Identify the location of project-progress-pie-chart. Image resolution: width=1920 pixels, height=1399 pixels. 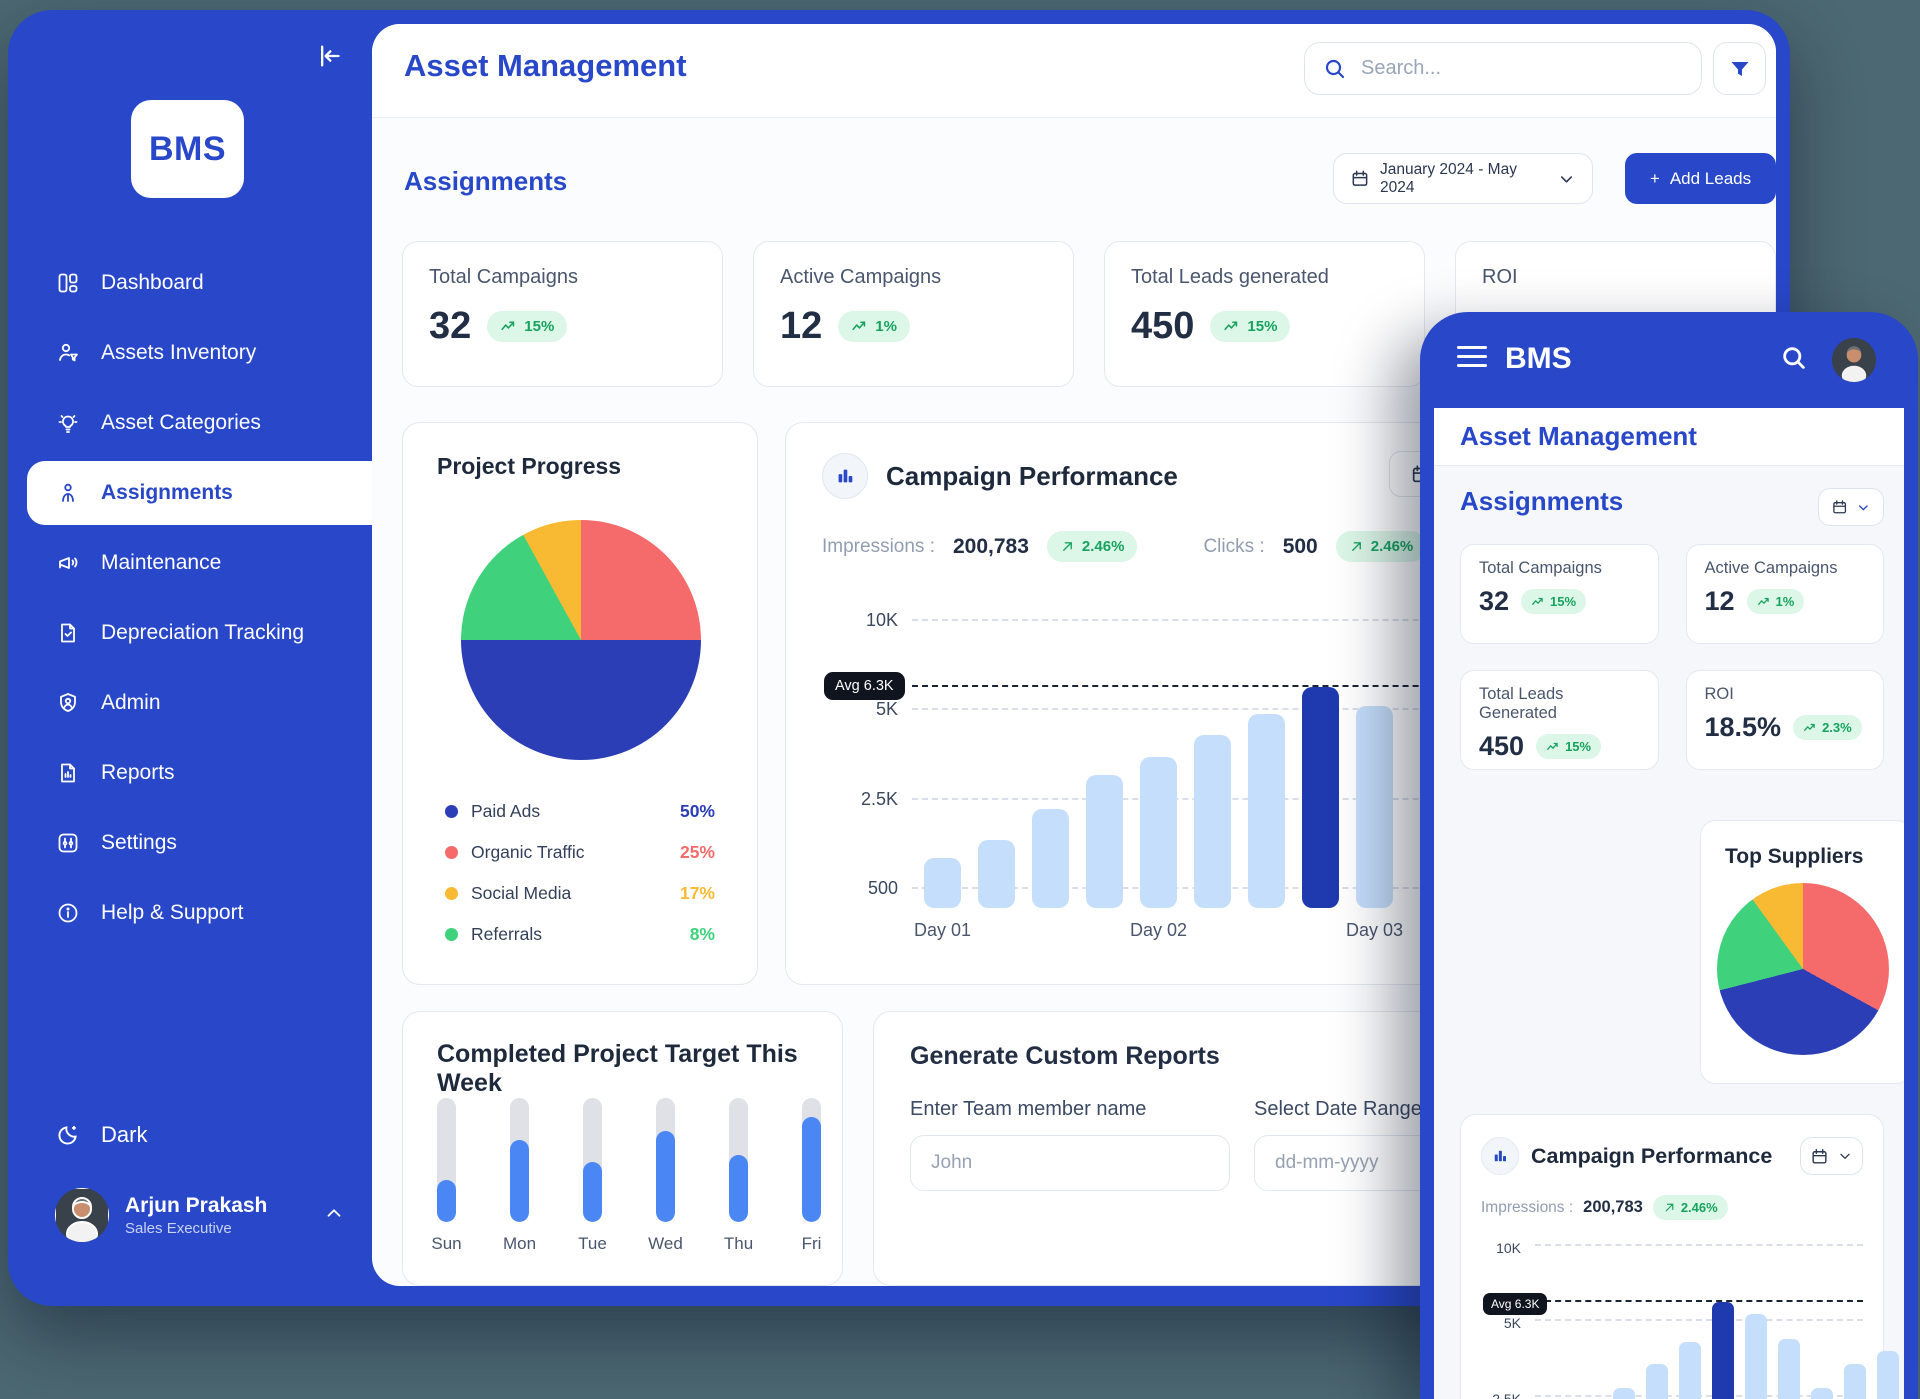
(581, 640).